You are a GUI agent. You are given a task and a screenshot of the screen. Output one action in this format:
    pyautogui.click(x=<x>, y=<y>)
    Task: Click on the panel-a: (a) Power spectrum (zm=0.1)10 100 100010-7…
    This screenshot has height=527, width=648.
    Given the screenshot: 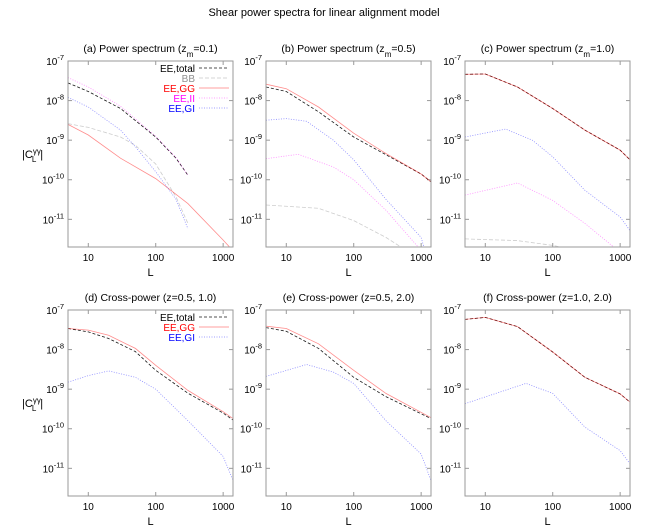 What is the action you would take?
    pyautogui.click(x=128, y=161)
    